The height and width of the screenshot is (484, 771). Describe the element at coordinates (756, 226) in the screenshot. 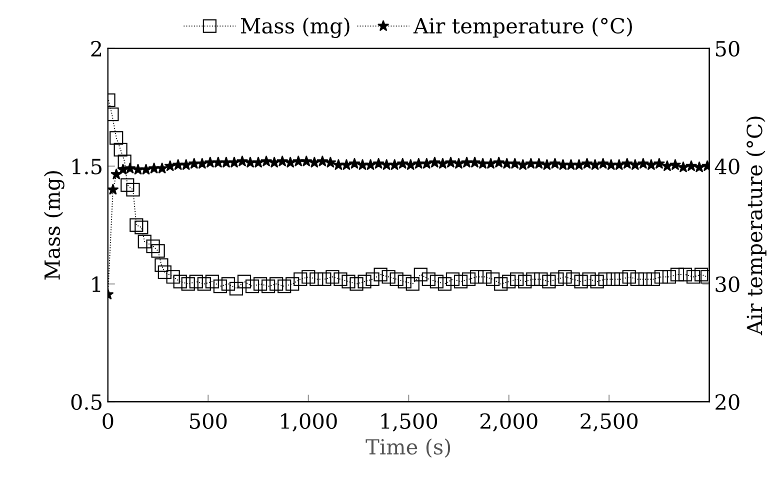

I see `y2-axis-title: Air temperature (°C)` at that location.